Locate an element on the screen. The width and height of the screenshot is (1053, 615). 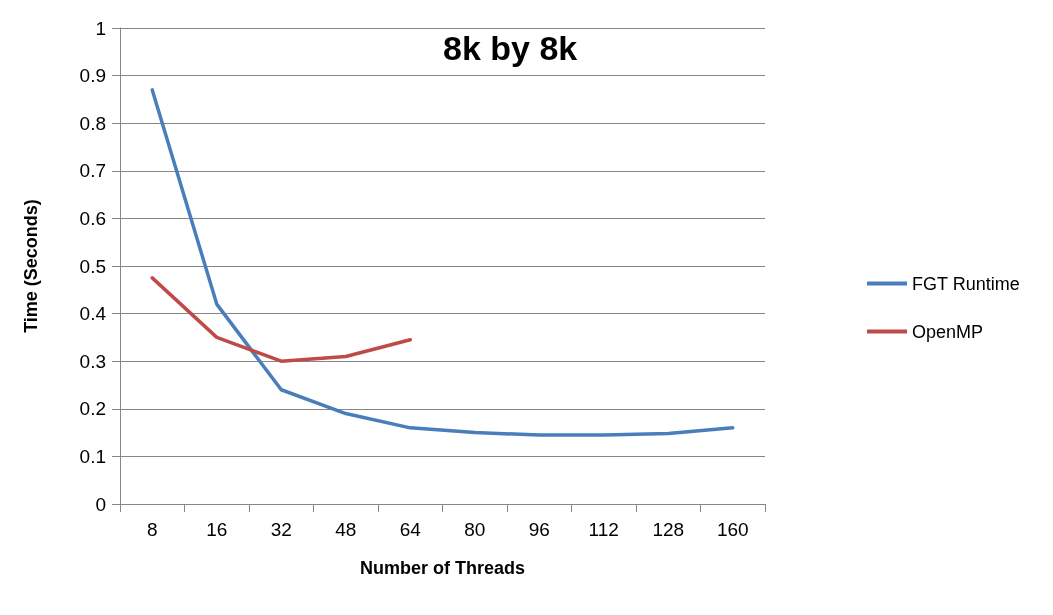
x-tick-label: 64 is located at coordinates (410, 529).